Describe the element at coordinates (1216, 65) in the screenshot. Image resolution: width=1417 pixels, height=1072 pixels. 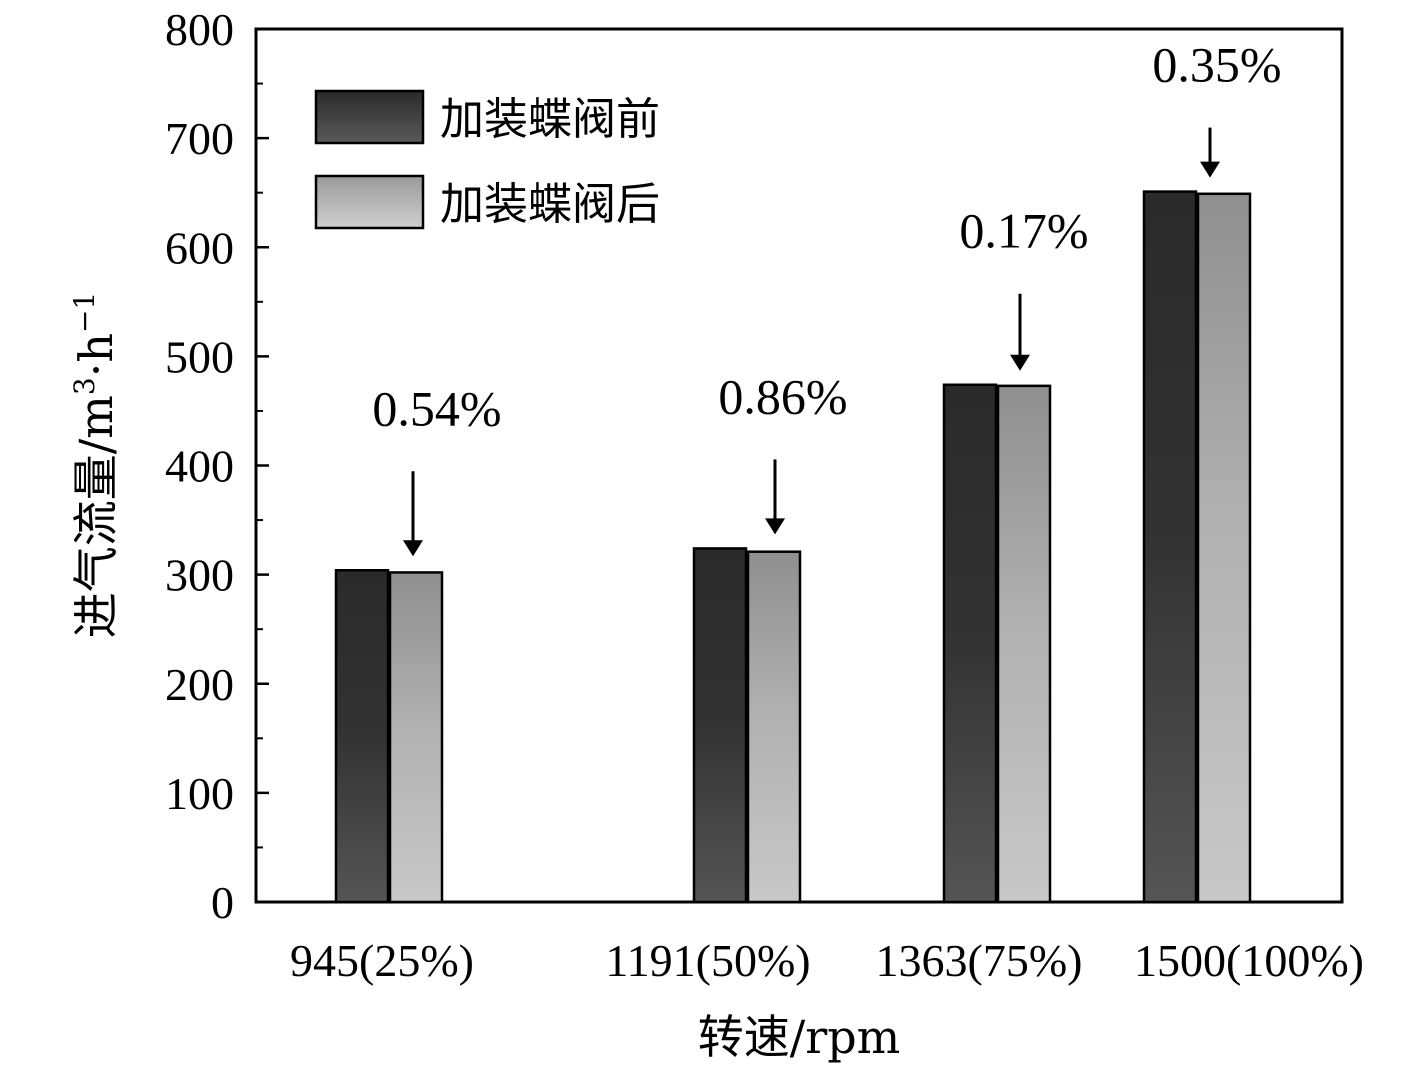
I see `annotation-label: 0.35%` at that location.